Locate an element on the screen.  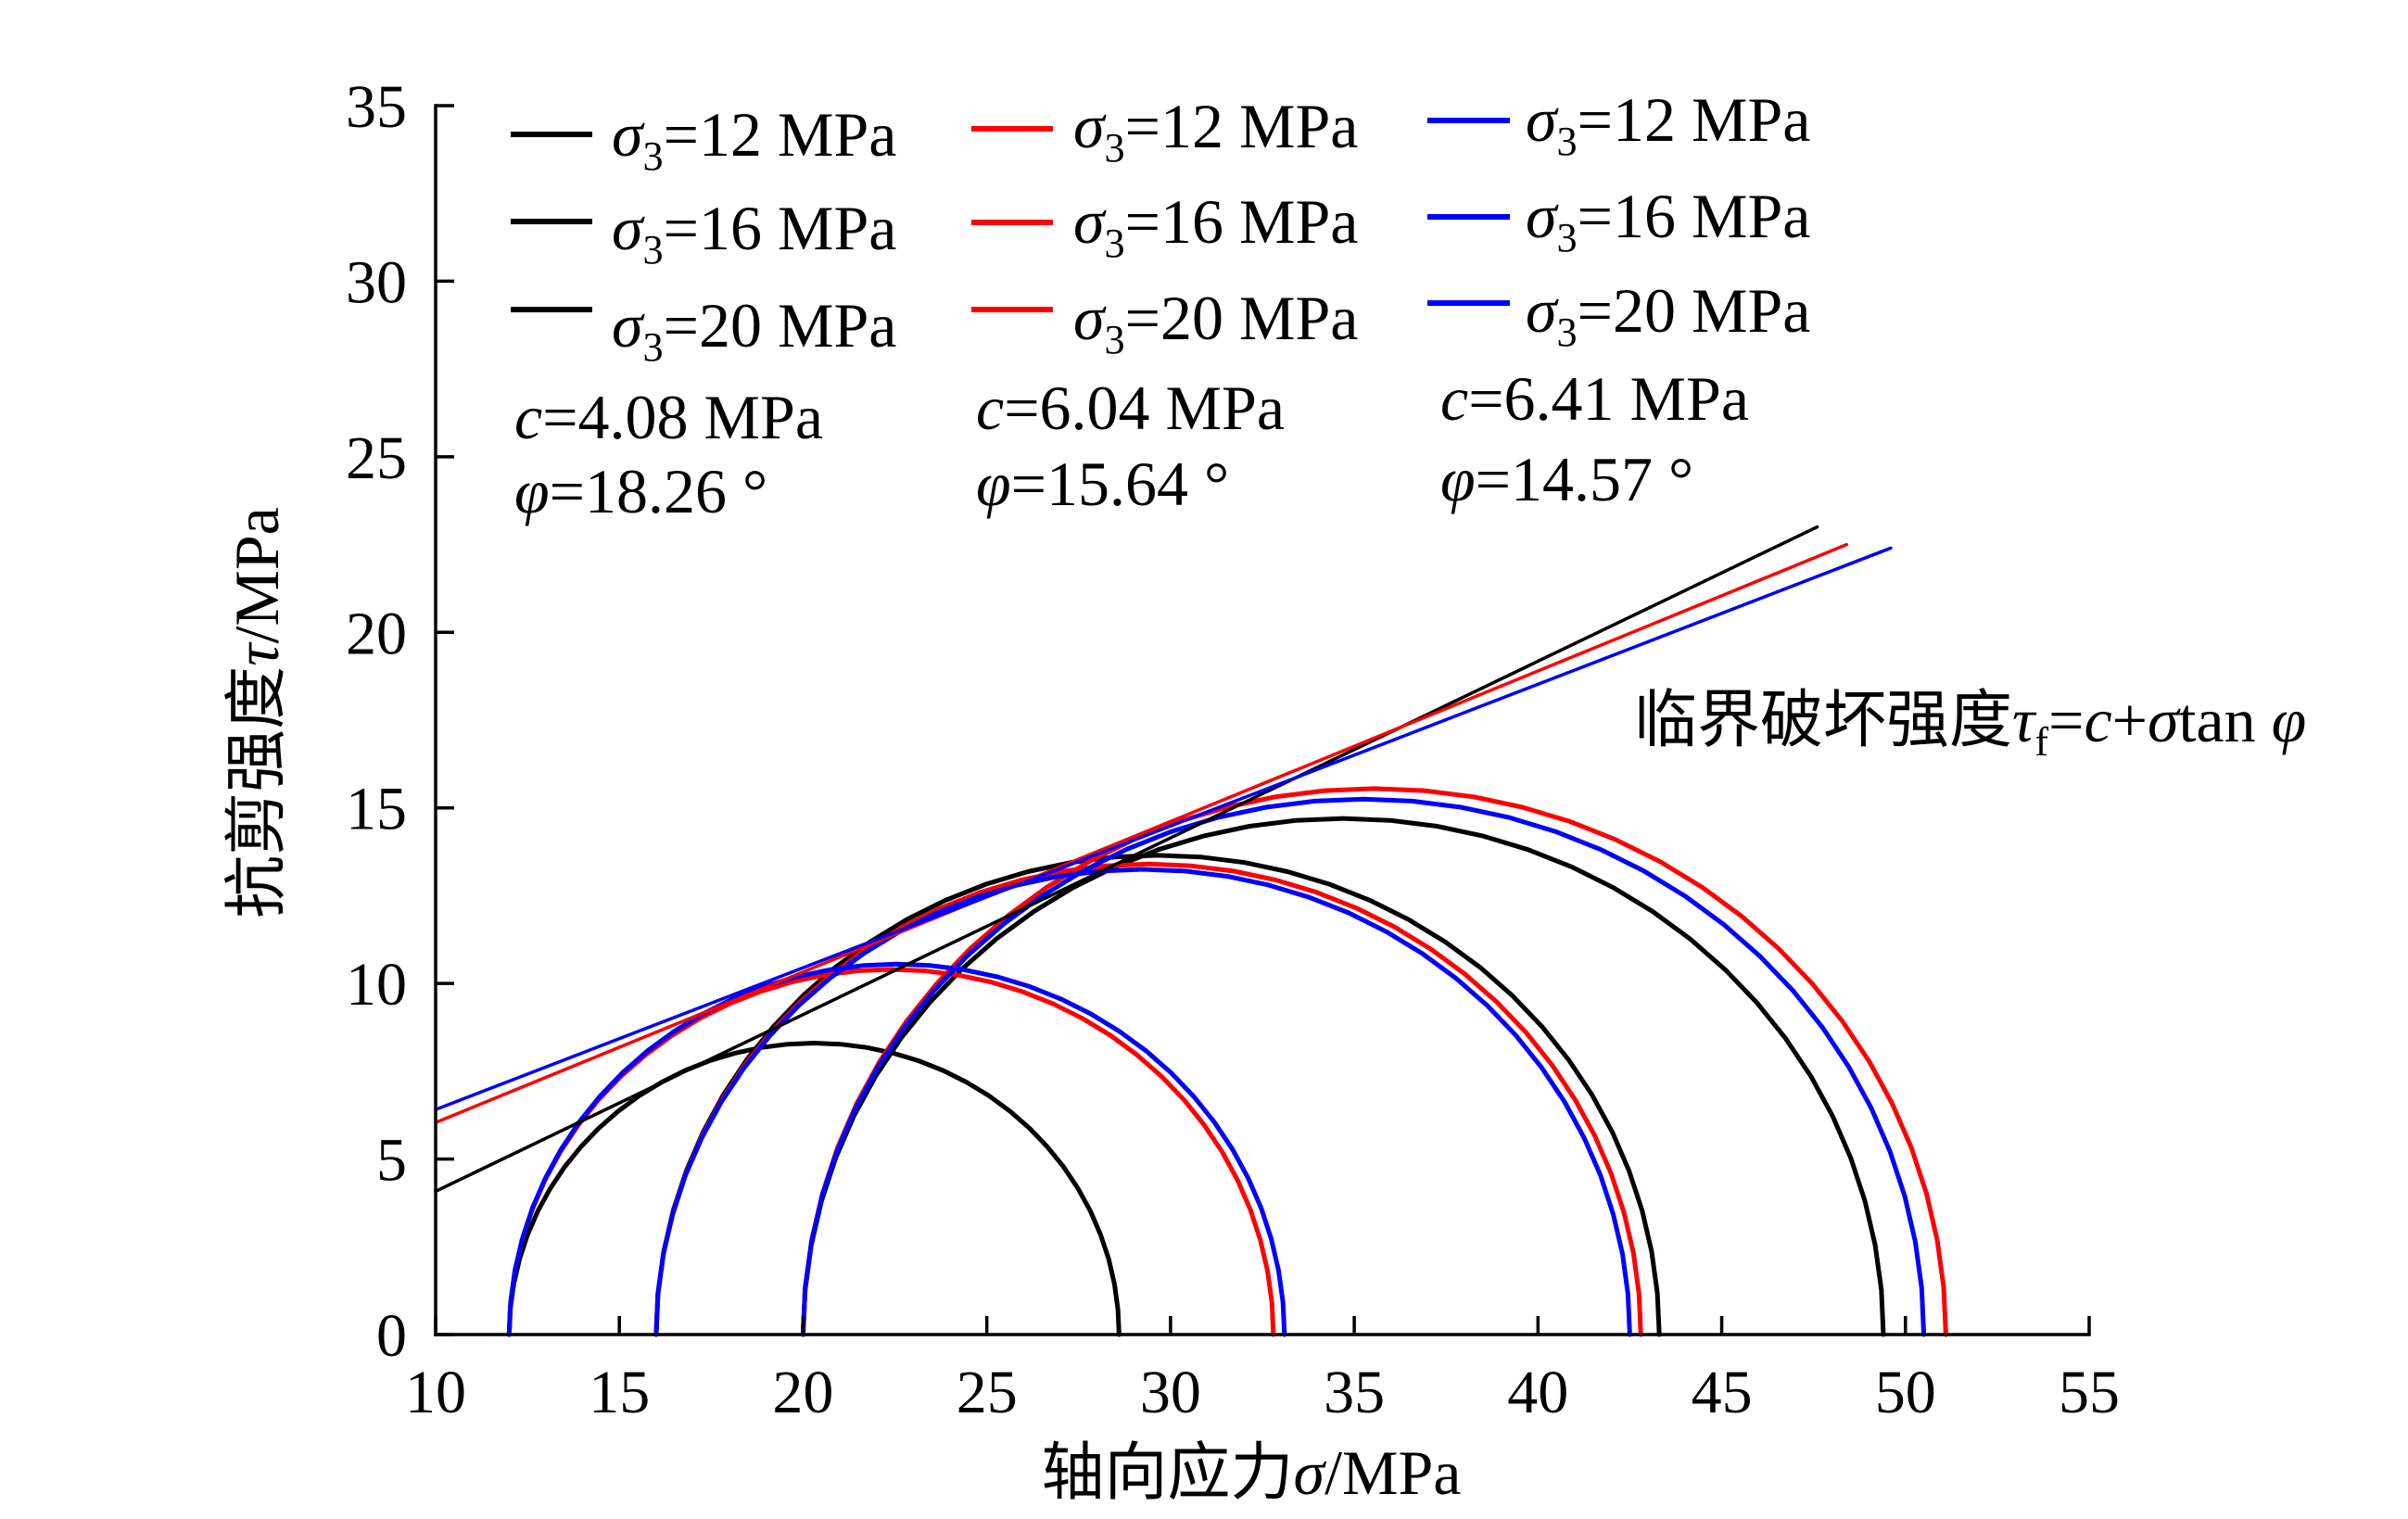
legend-label-group3-sigma3-16: σ3=16 MPa is located at coordinates (1668, 220).